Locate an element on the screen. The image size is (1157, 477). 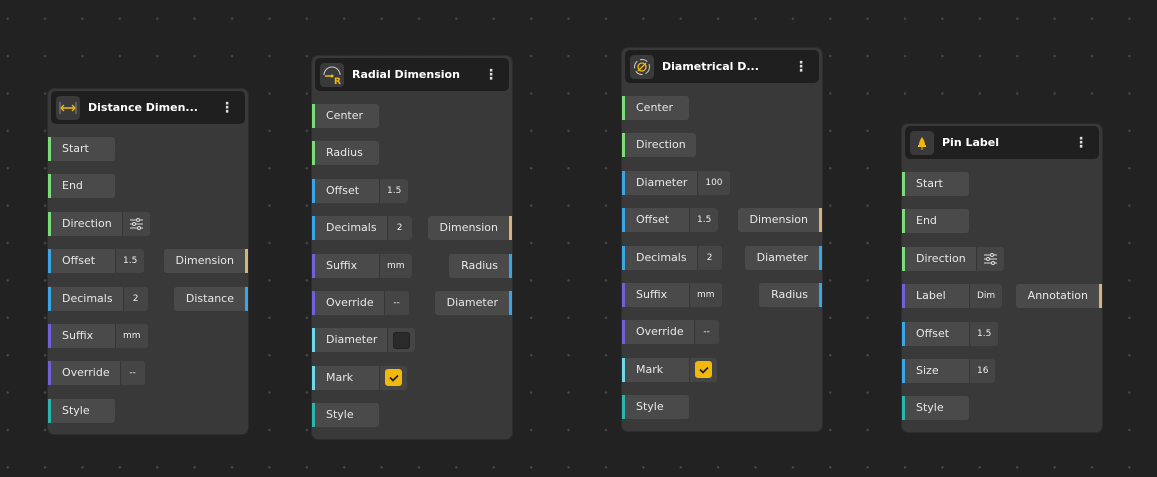
node-header: Pin Label ⋮ is located at coordinates (1002, 142).